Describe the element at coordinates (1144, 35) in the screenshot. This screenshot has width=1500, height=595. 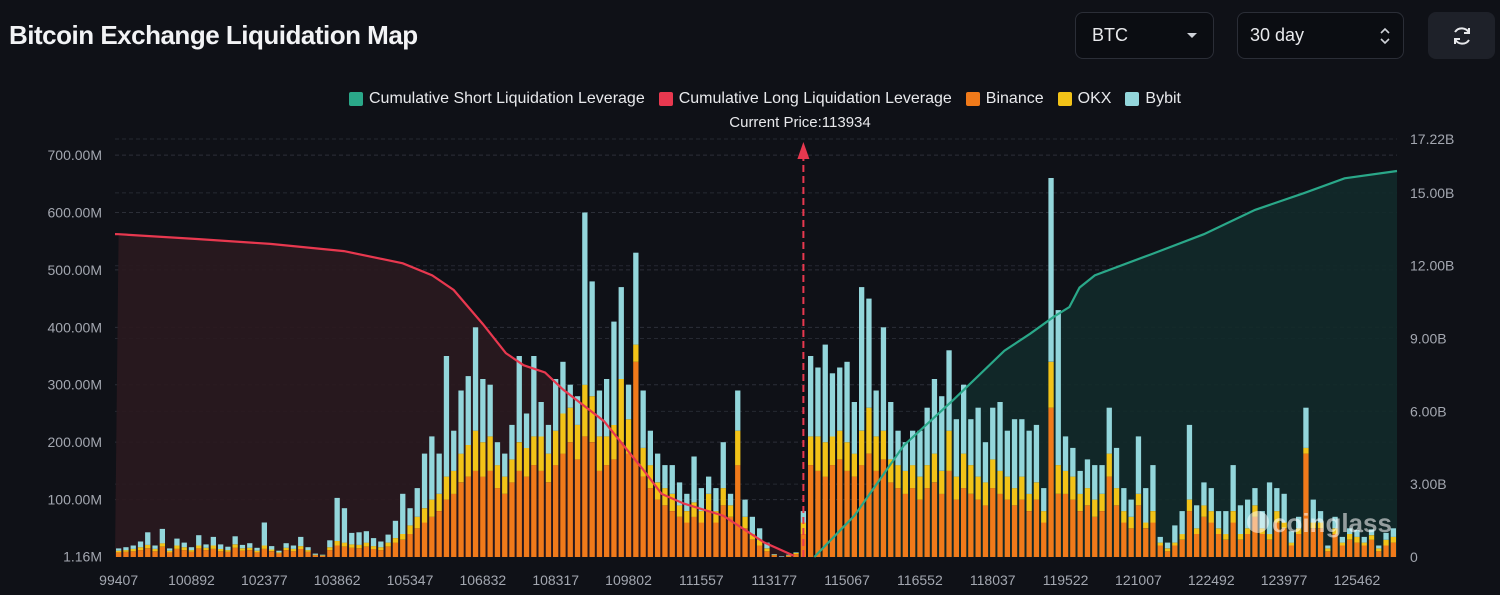
I see `asset-select: BTC` at that location.